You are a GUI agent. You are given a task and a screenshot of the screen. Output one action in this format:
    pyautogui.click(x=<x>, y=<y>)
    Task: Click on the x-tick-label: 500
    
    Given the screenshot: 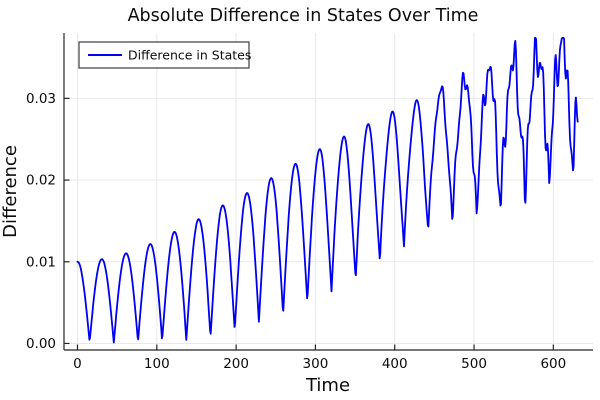 What is the action you would take?
    pyautogui.click(x=474, y=364)
    